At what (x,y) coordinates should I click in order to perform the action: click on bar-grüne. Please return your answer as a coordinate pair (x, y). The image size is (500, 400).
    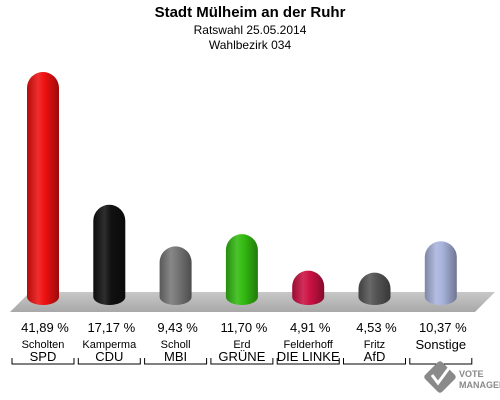
    Looking at the image, I should click on (241, 269).